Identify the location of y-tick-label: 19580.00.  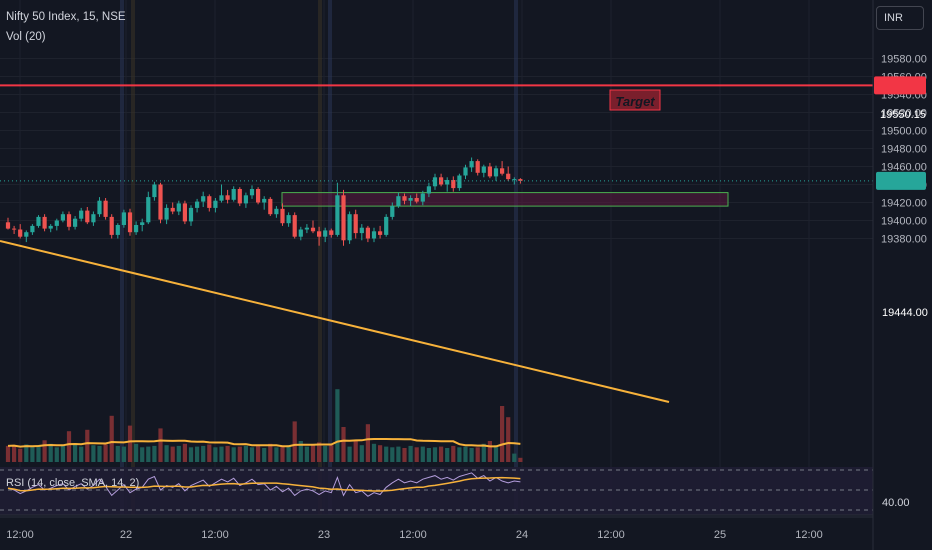
(904, 60).